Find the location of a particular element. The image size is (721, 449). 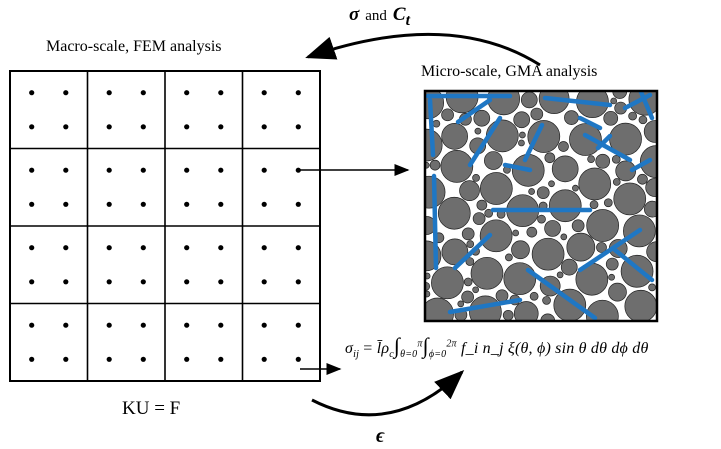

ct-subscript: t is located at coordinates (408, 20).